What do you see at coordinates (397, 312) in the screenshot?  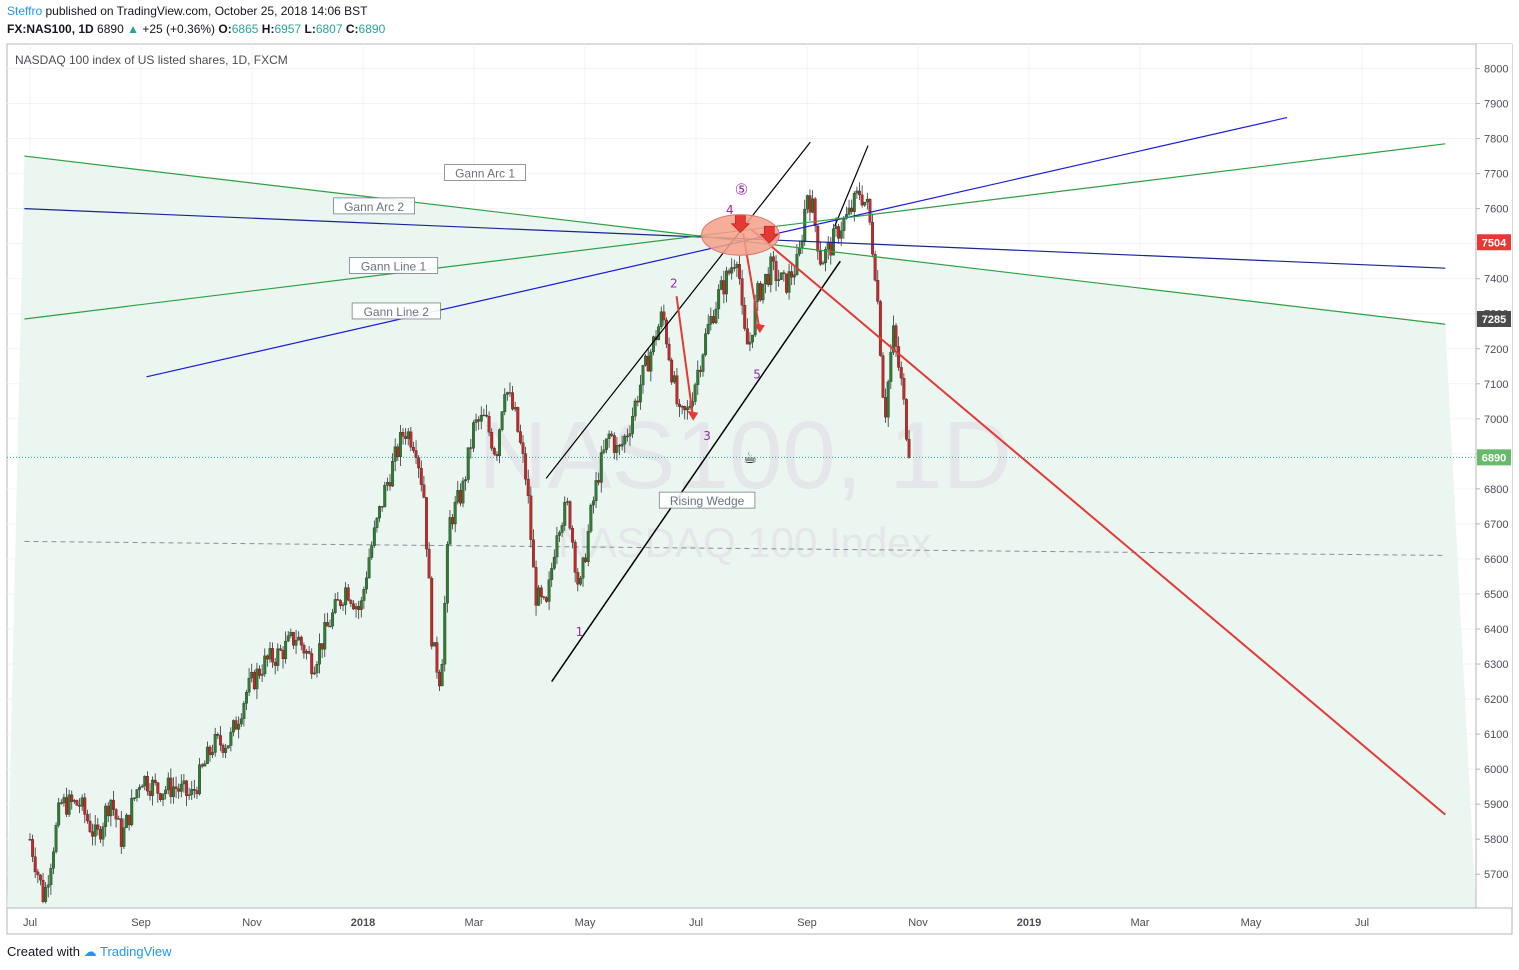 I see `annotation-label: Gann Line 2` at bounding box center [397, 312].